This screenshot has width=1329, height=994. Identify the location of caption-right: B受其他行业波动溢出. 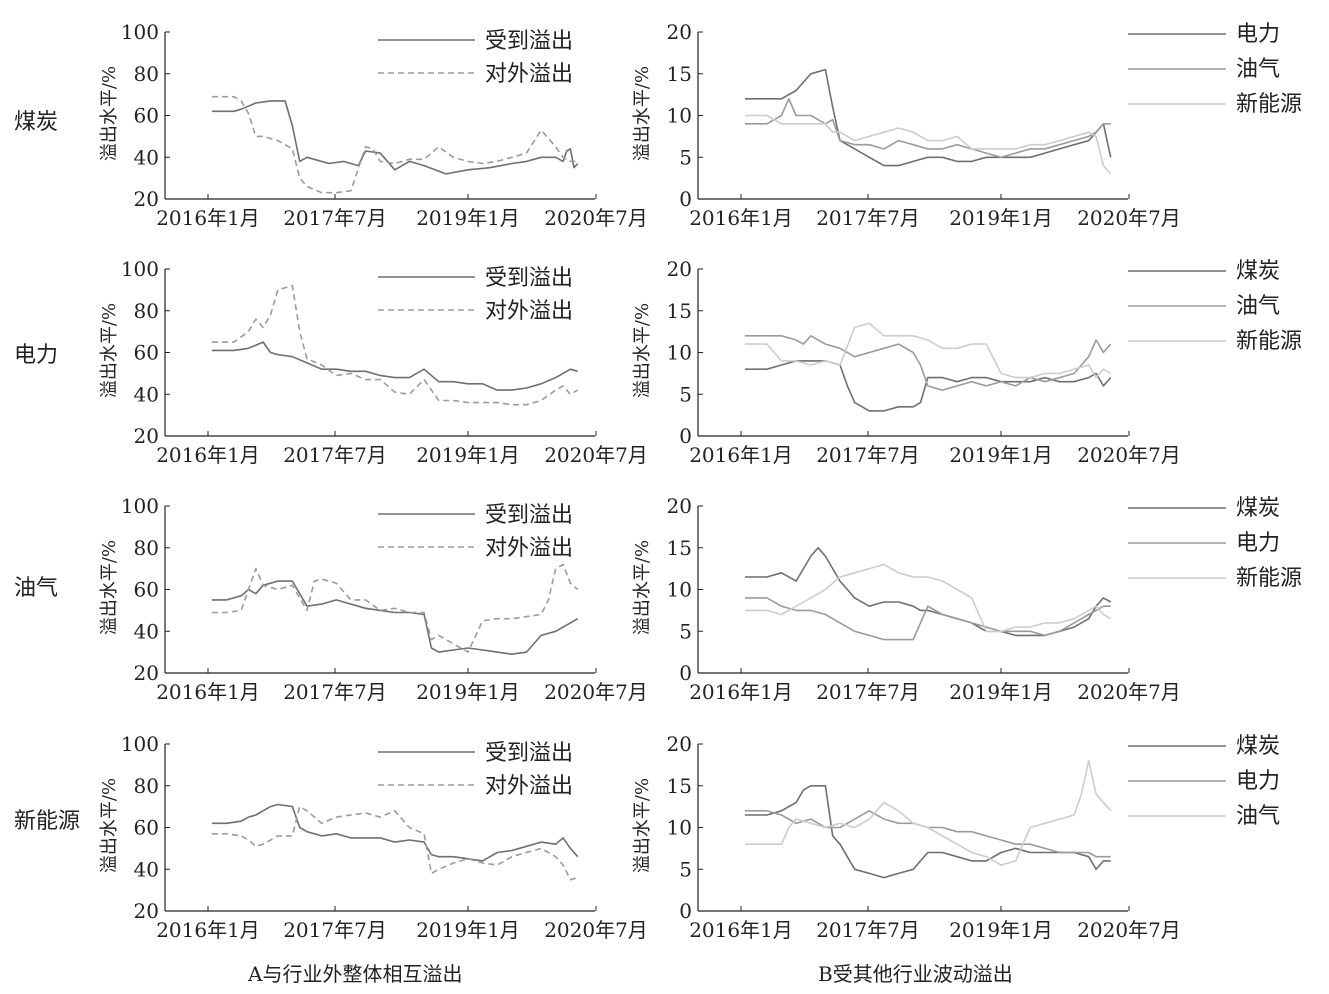
(915, 974).